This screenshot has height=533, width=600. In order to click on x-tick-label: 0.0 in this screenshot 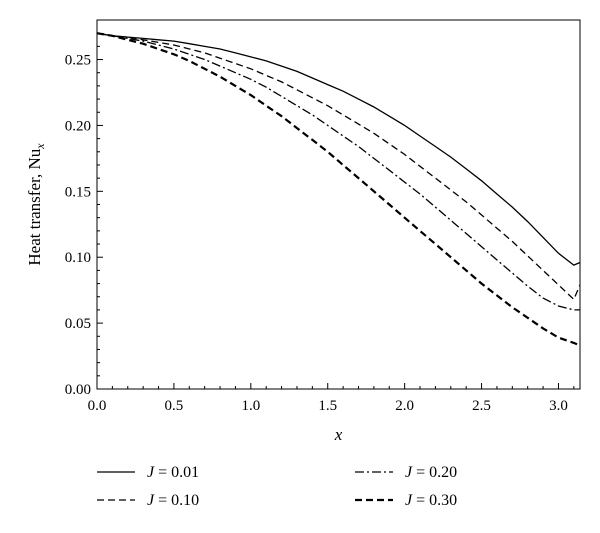, I will do `click(97, 406)`.